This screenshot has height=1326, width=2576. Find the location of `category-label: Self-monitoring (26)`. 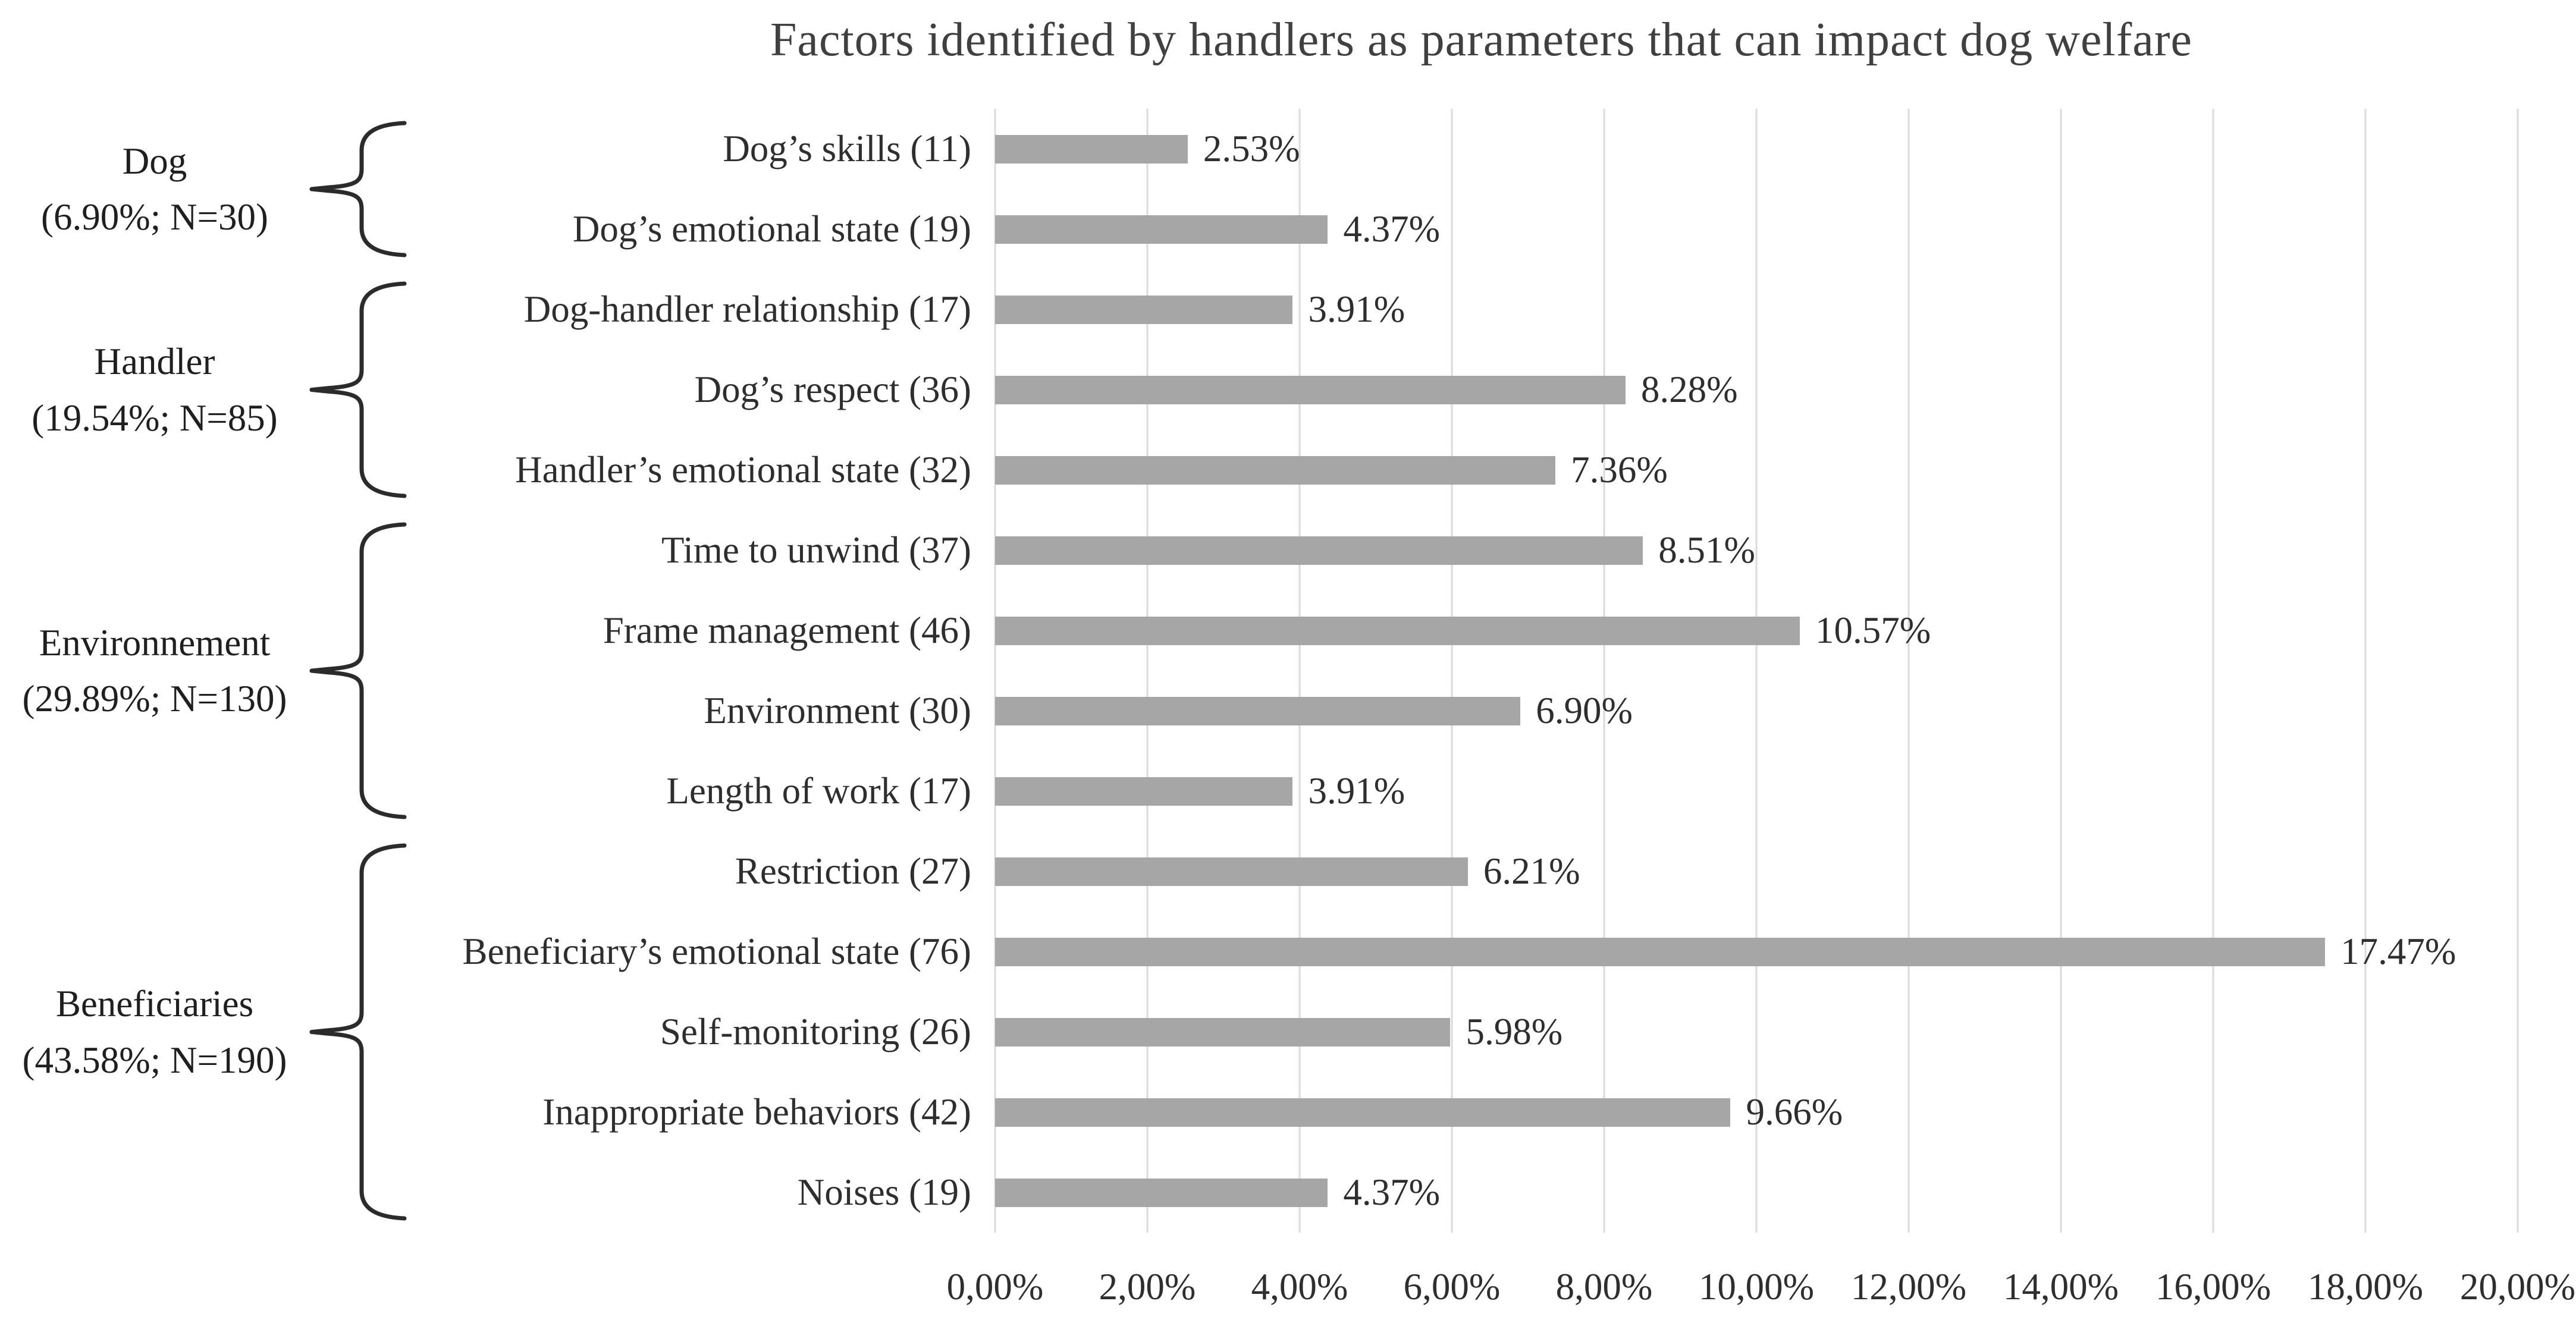

category-label: Self-monitoring (26) is located at coordinates (815, 1031).